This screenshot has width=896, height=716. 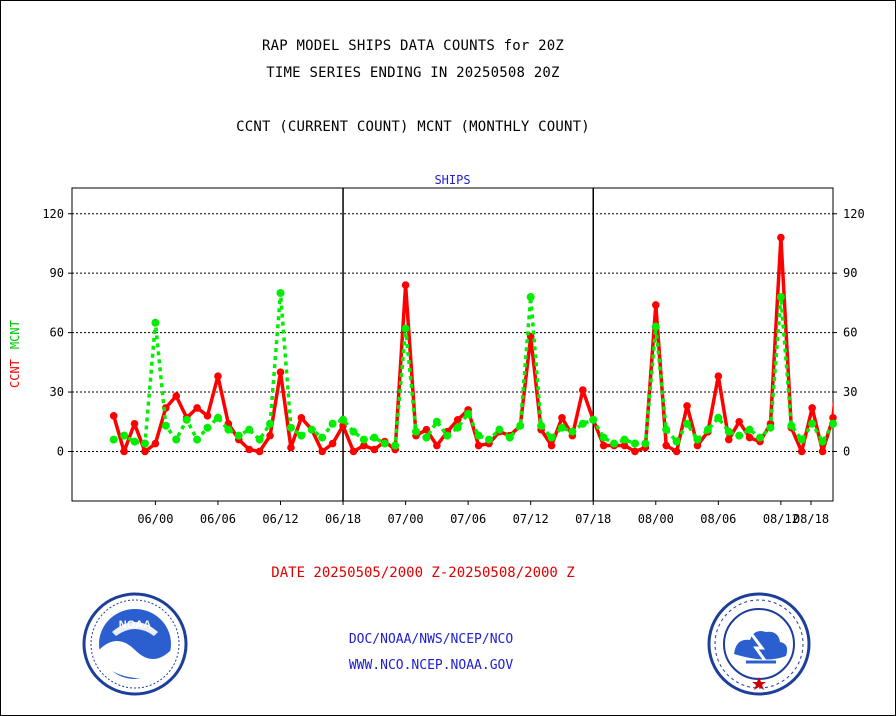 I want to click on national-weather-service-logo, so click(x=759, y=644).